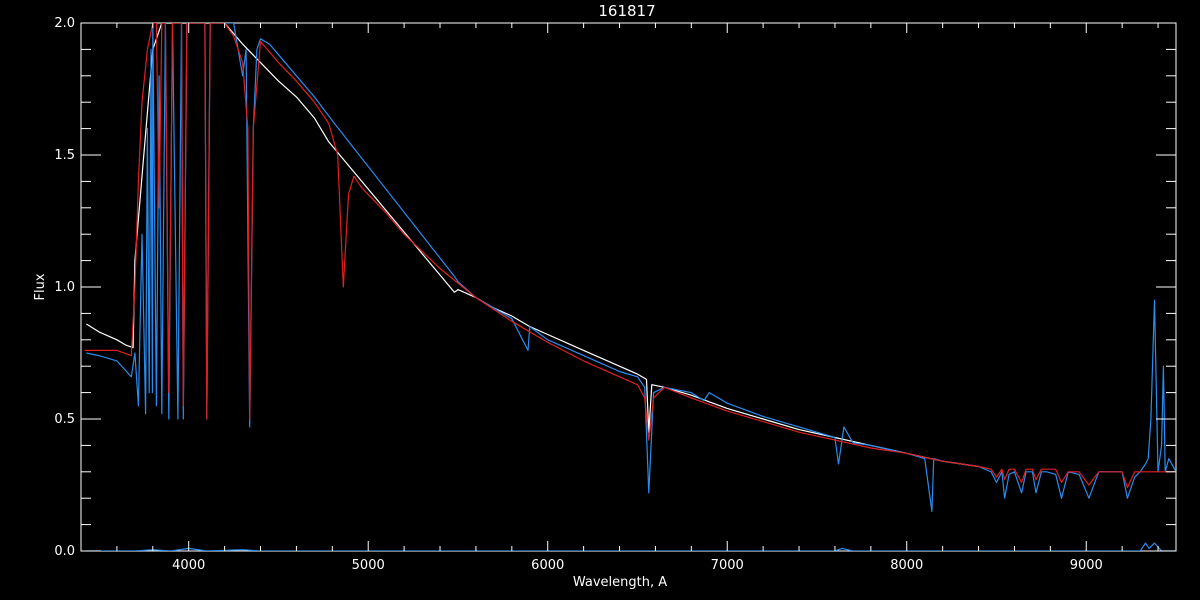 Image resolution: width=1200 pixels, height=600 pixels. I want to click on series-line-blue-baseline, so click(631, 546).